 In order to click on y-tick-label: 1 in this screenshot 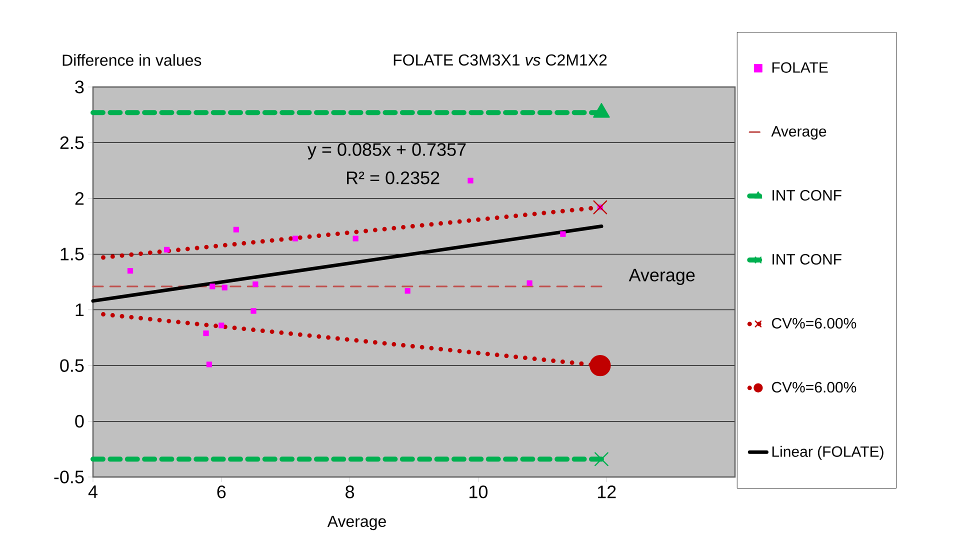, I will do `click(80, 310)`.